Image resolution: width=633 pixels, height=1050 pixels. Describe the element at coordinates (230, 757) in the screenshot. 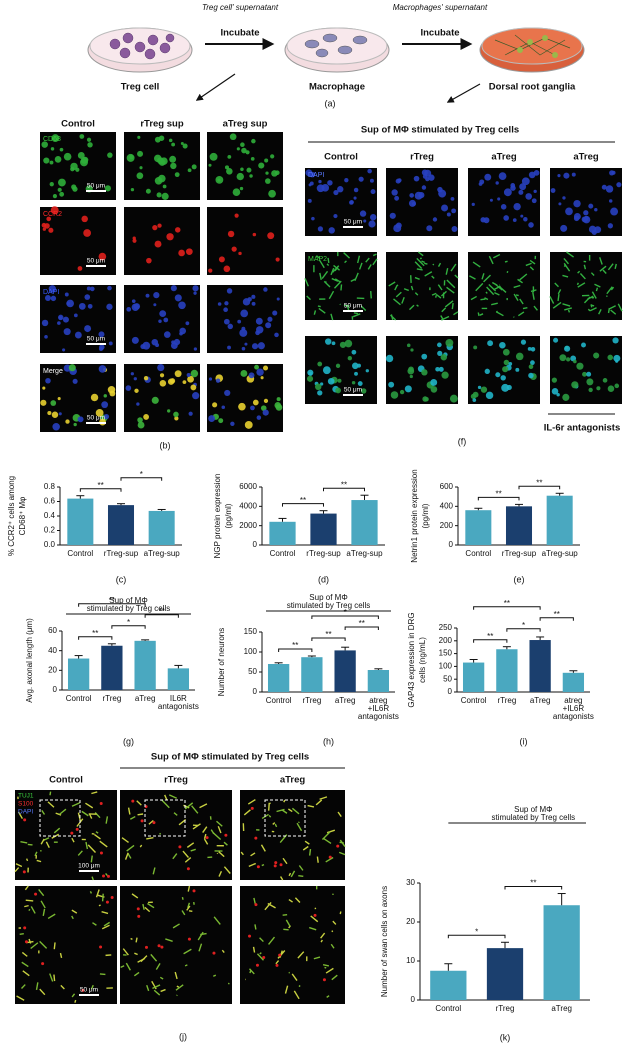

I see `panel-title: Sup of MΦ stimulated by Treg cells` at that location.